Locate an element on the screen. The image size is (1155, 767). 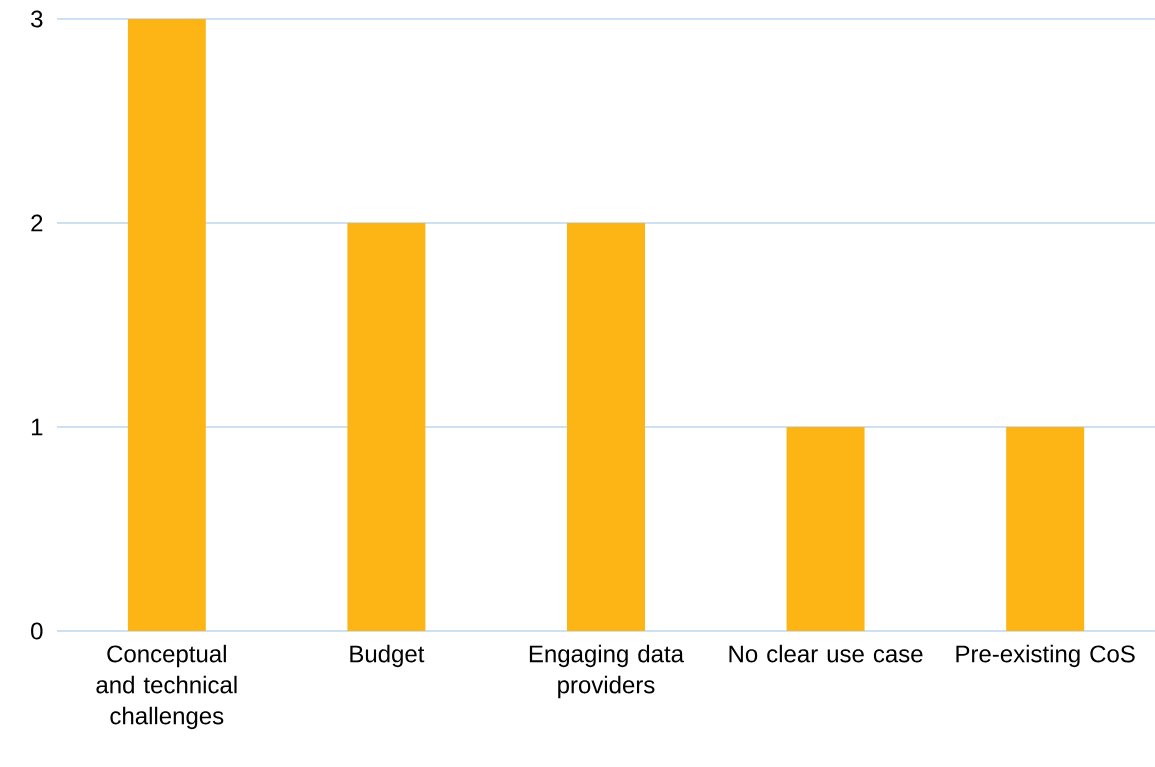
x-tick-label: No clear use case is located at coordinates (826, 653).